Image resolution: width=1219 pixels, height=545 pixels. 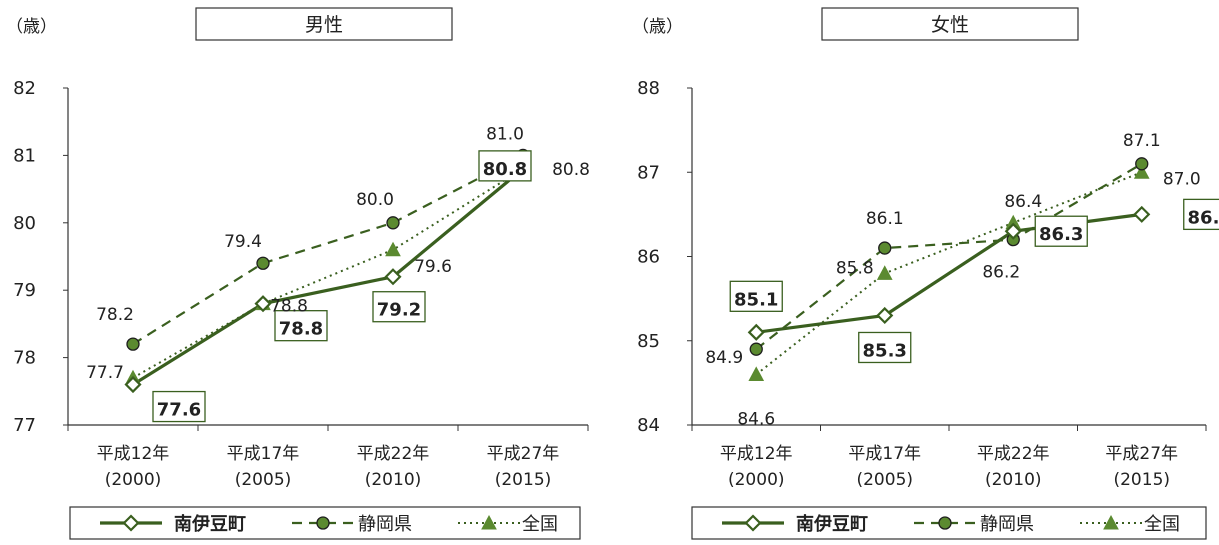 I want to click on y-tick-label: 78, so click(x=24, y=358).